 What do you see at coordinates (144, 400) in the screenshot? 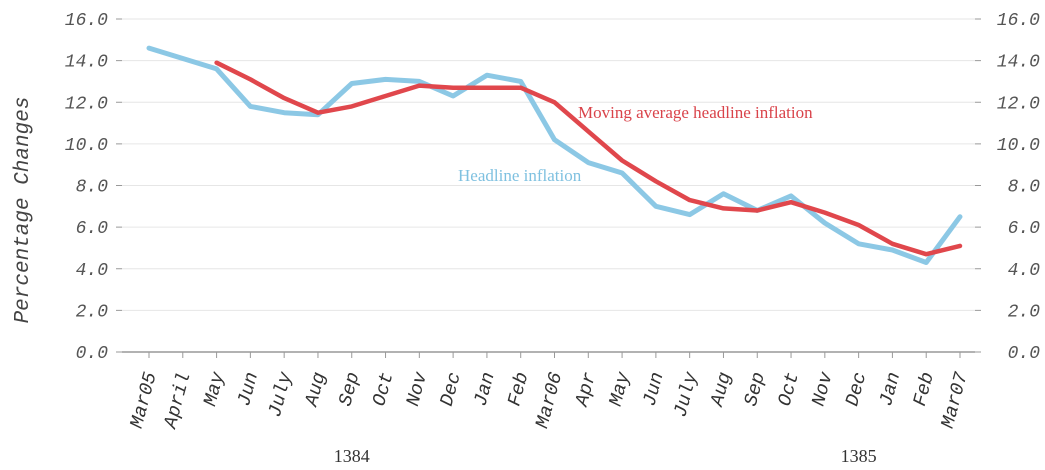
I see `x-tick-label: Mar05` at bounding box center [144, 400].